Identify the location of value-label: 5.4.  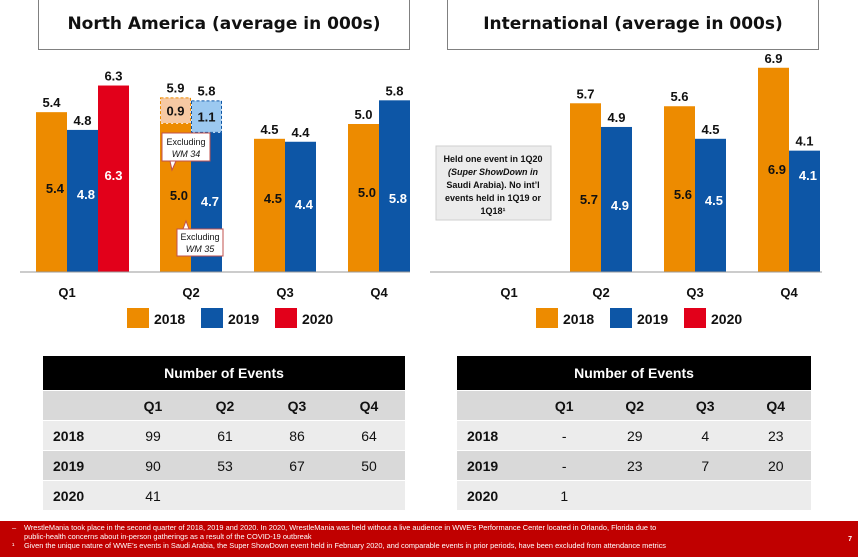
(51, 102).